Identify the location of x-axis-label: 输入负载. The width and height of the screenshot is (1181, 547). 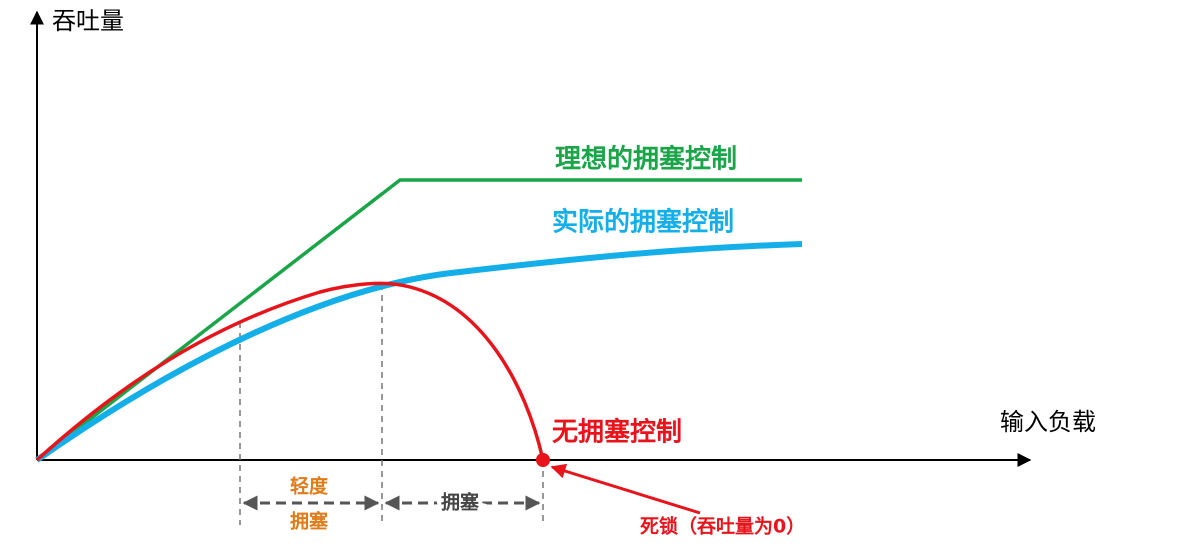
(1048, 422).